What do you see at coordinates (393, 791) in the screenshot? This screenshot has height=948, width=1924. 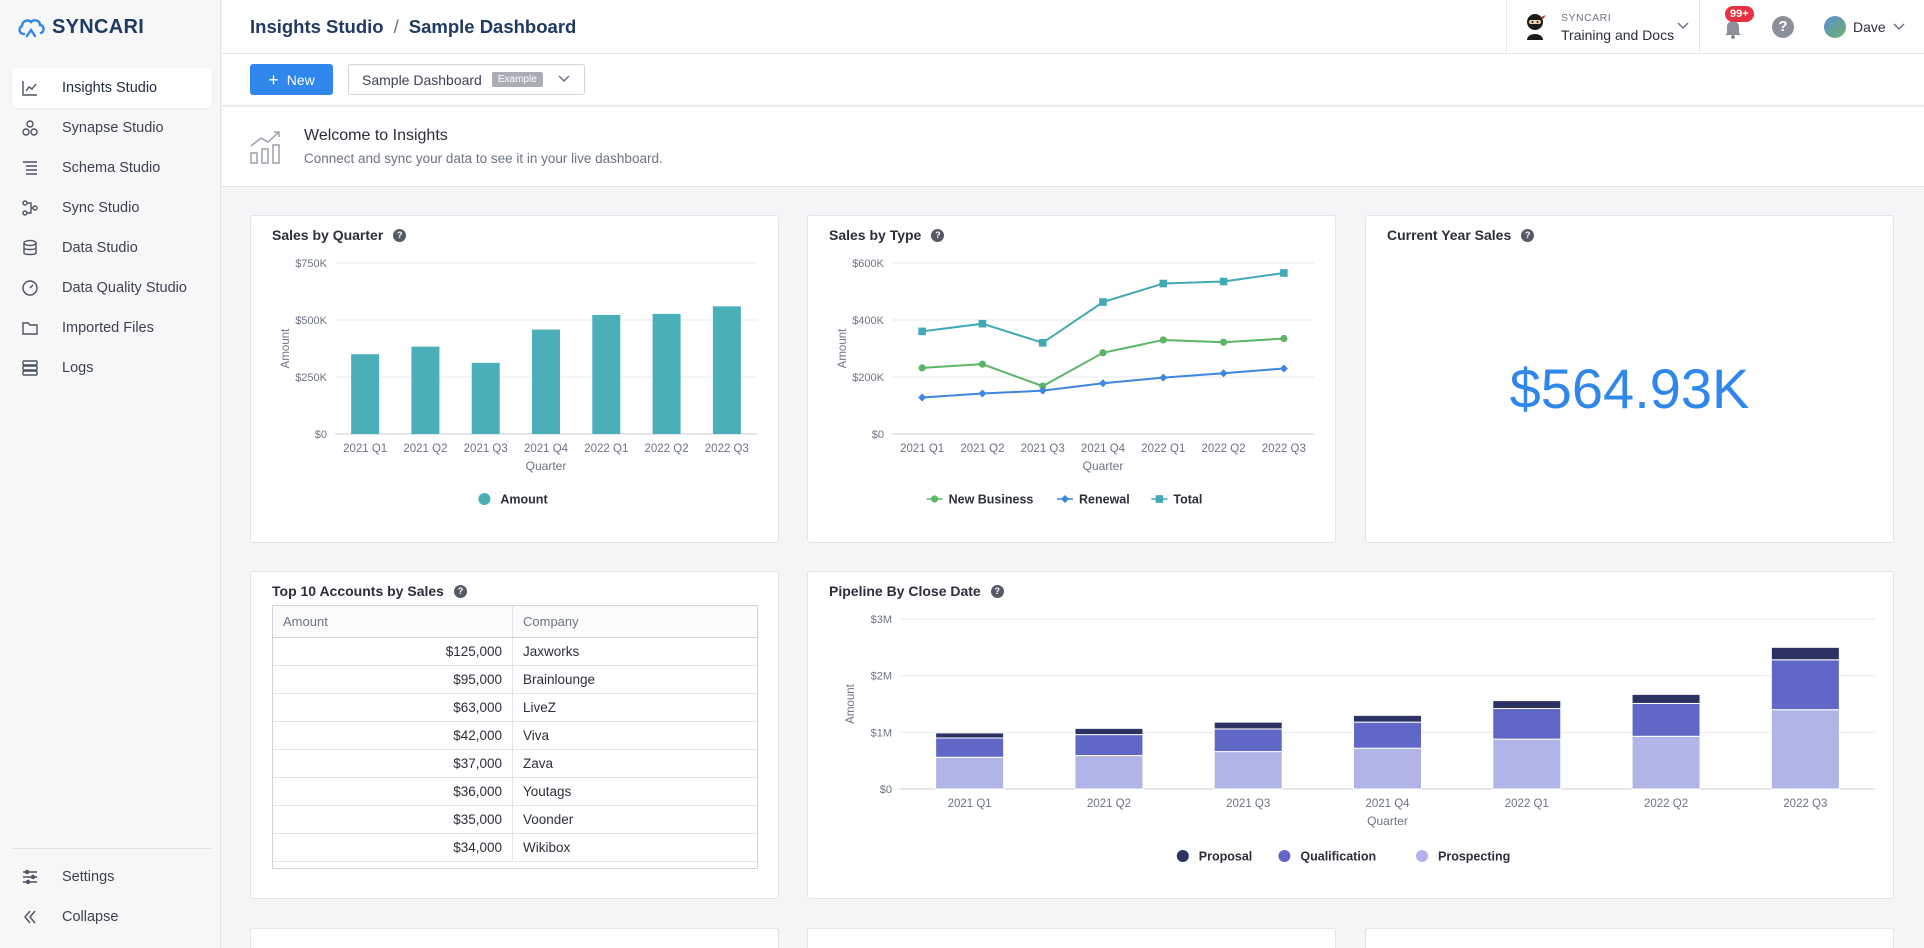 I see `cell-amount: $36,000` at bounding box center [393, 791].